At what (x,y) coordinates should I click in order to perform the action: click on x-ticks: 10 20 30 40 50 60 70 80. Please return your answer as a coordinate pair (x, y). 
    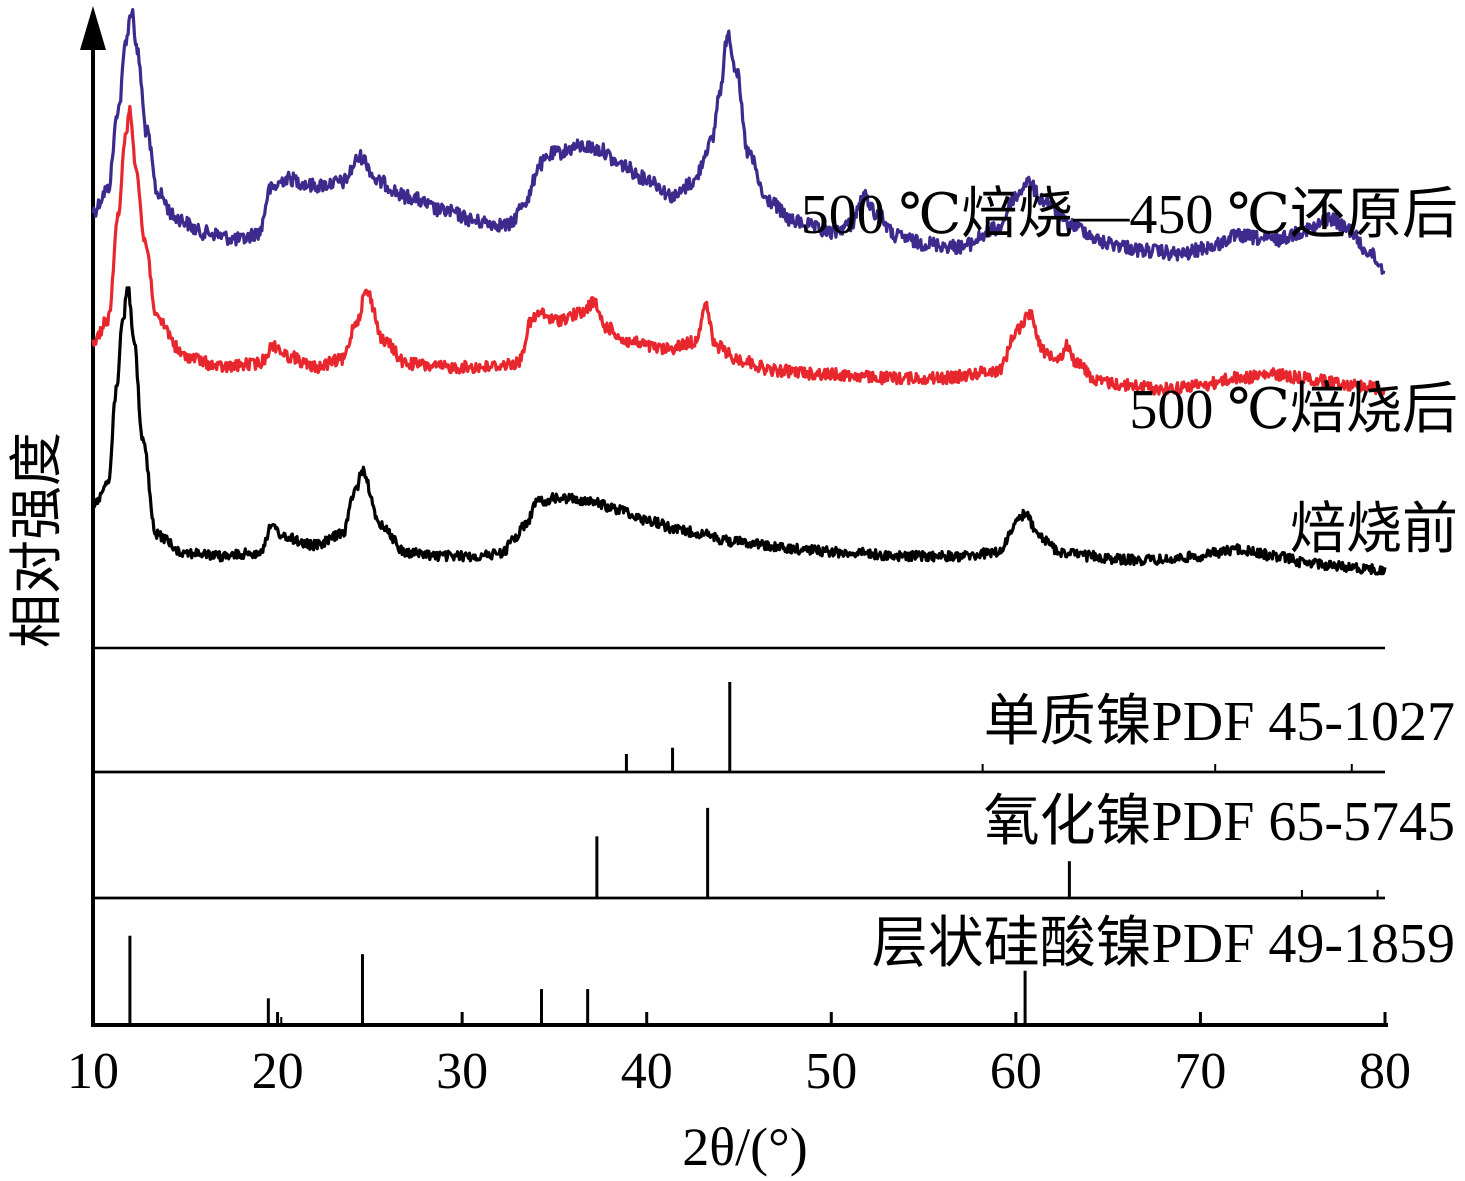
    Looking at the image, I should click on (739, 1056).